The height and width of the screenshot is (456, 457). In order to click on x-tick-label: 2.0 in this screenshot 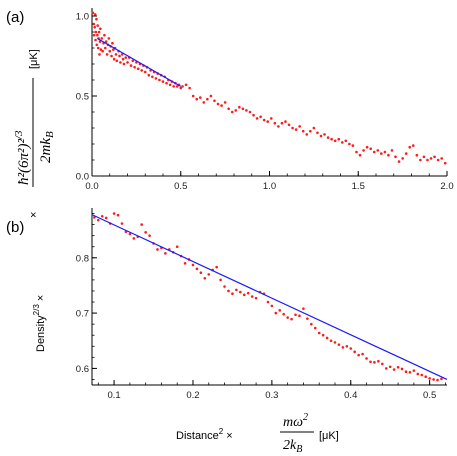, I will do `click(446, 186)`.